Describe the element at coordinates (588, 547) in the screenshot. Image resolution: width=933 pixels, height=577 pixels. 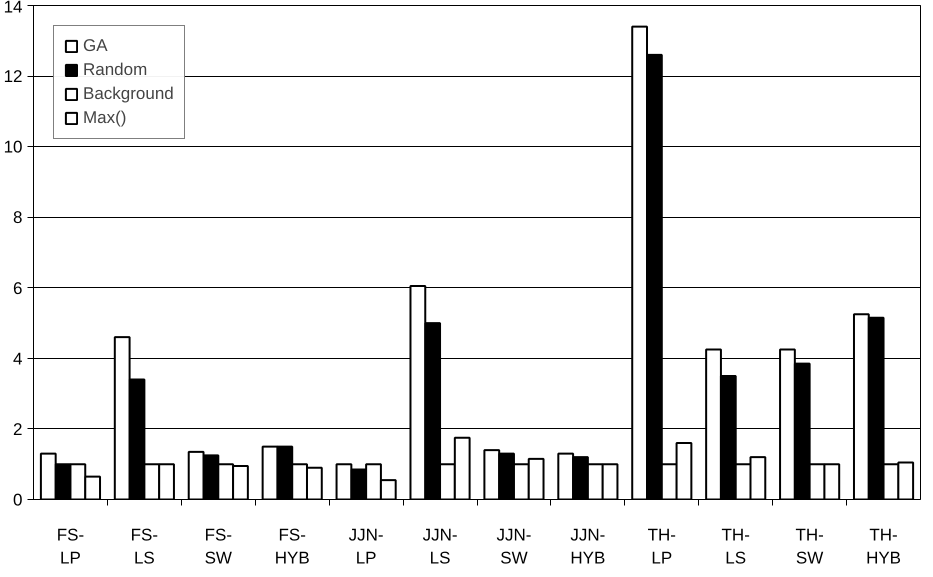
I see `x-tick-label: JJN-HYB` at that location.